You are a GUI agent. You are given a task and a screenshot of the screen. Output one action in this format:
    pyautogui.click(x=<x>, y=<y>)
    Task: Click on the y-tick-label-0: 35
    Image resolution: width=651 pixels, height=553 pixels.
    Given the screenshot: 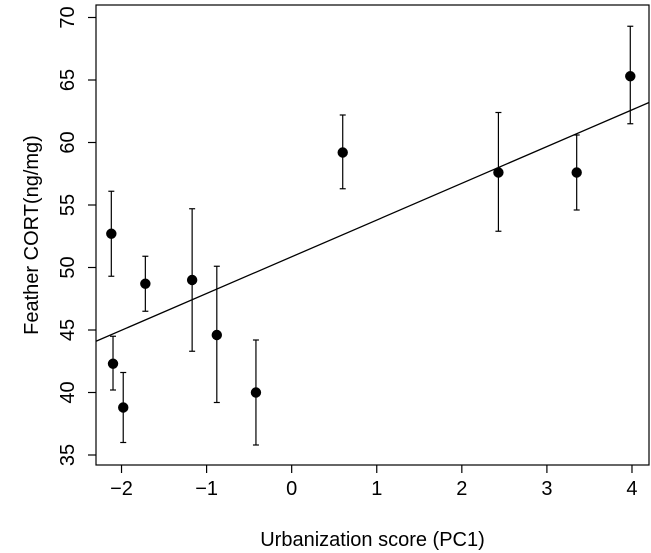 What is the action you would take?
    pyautogui.click(x=68, y=455)
    